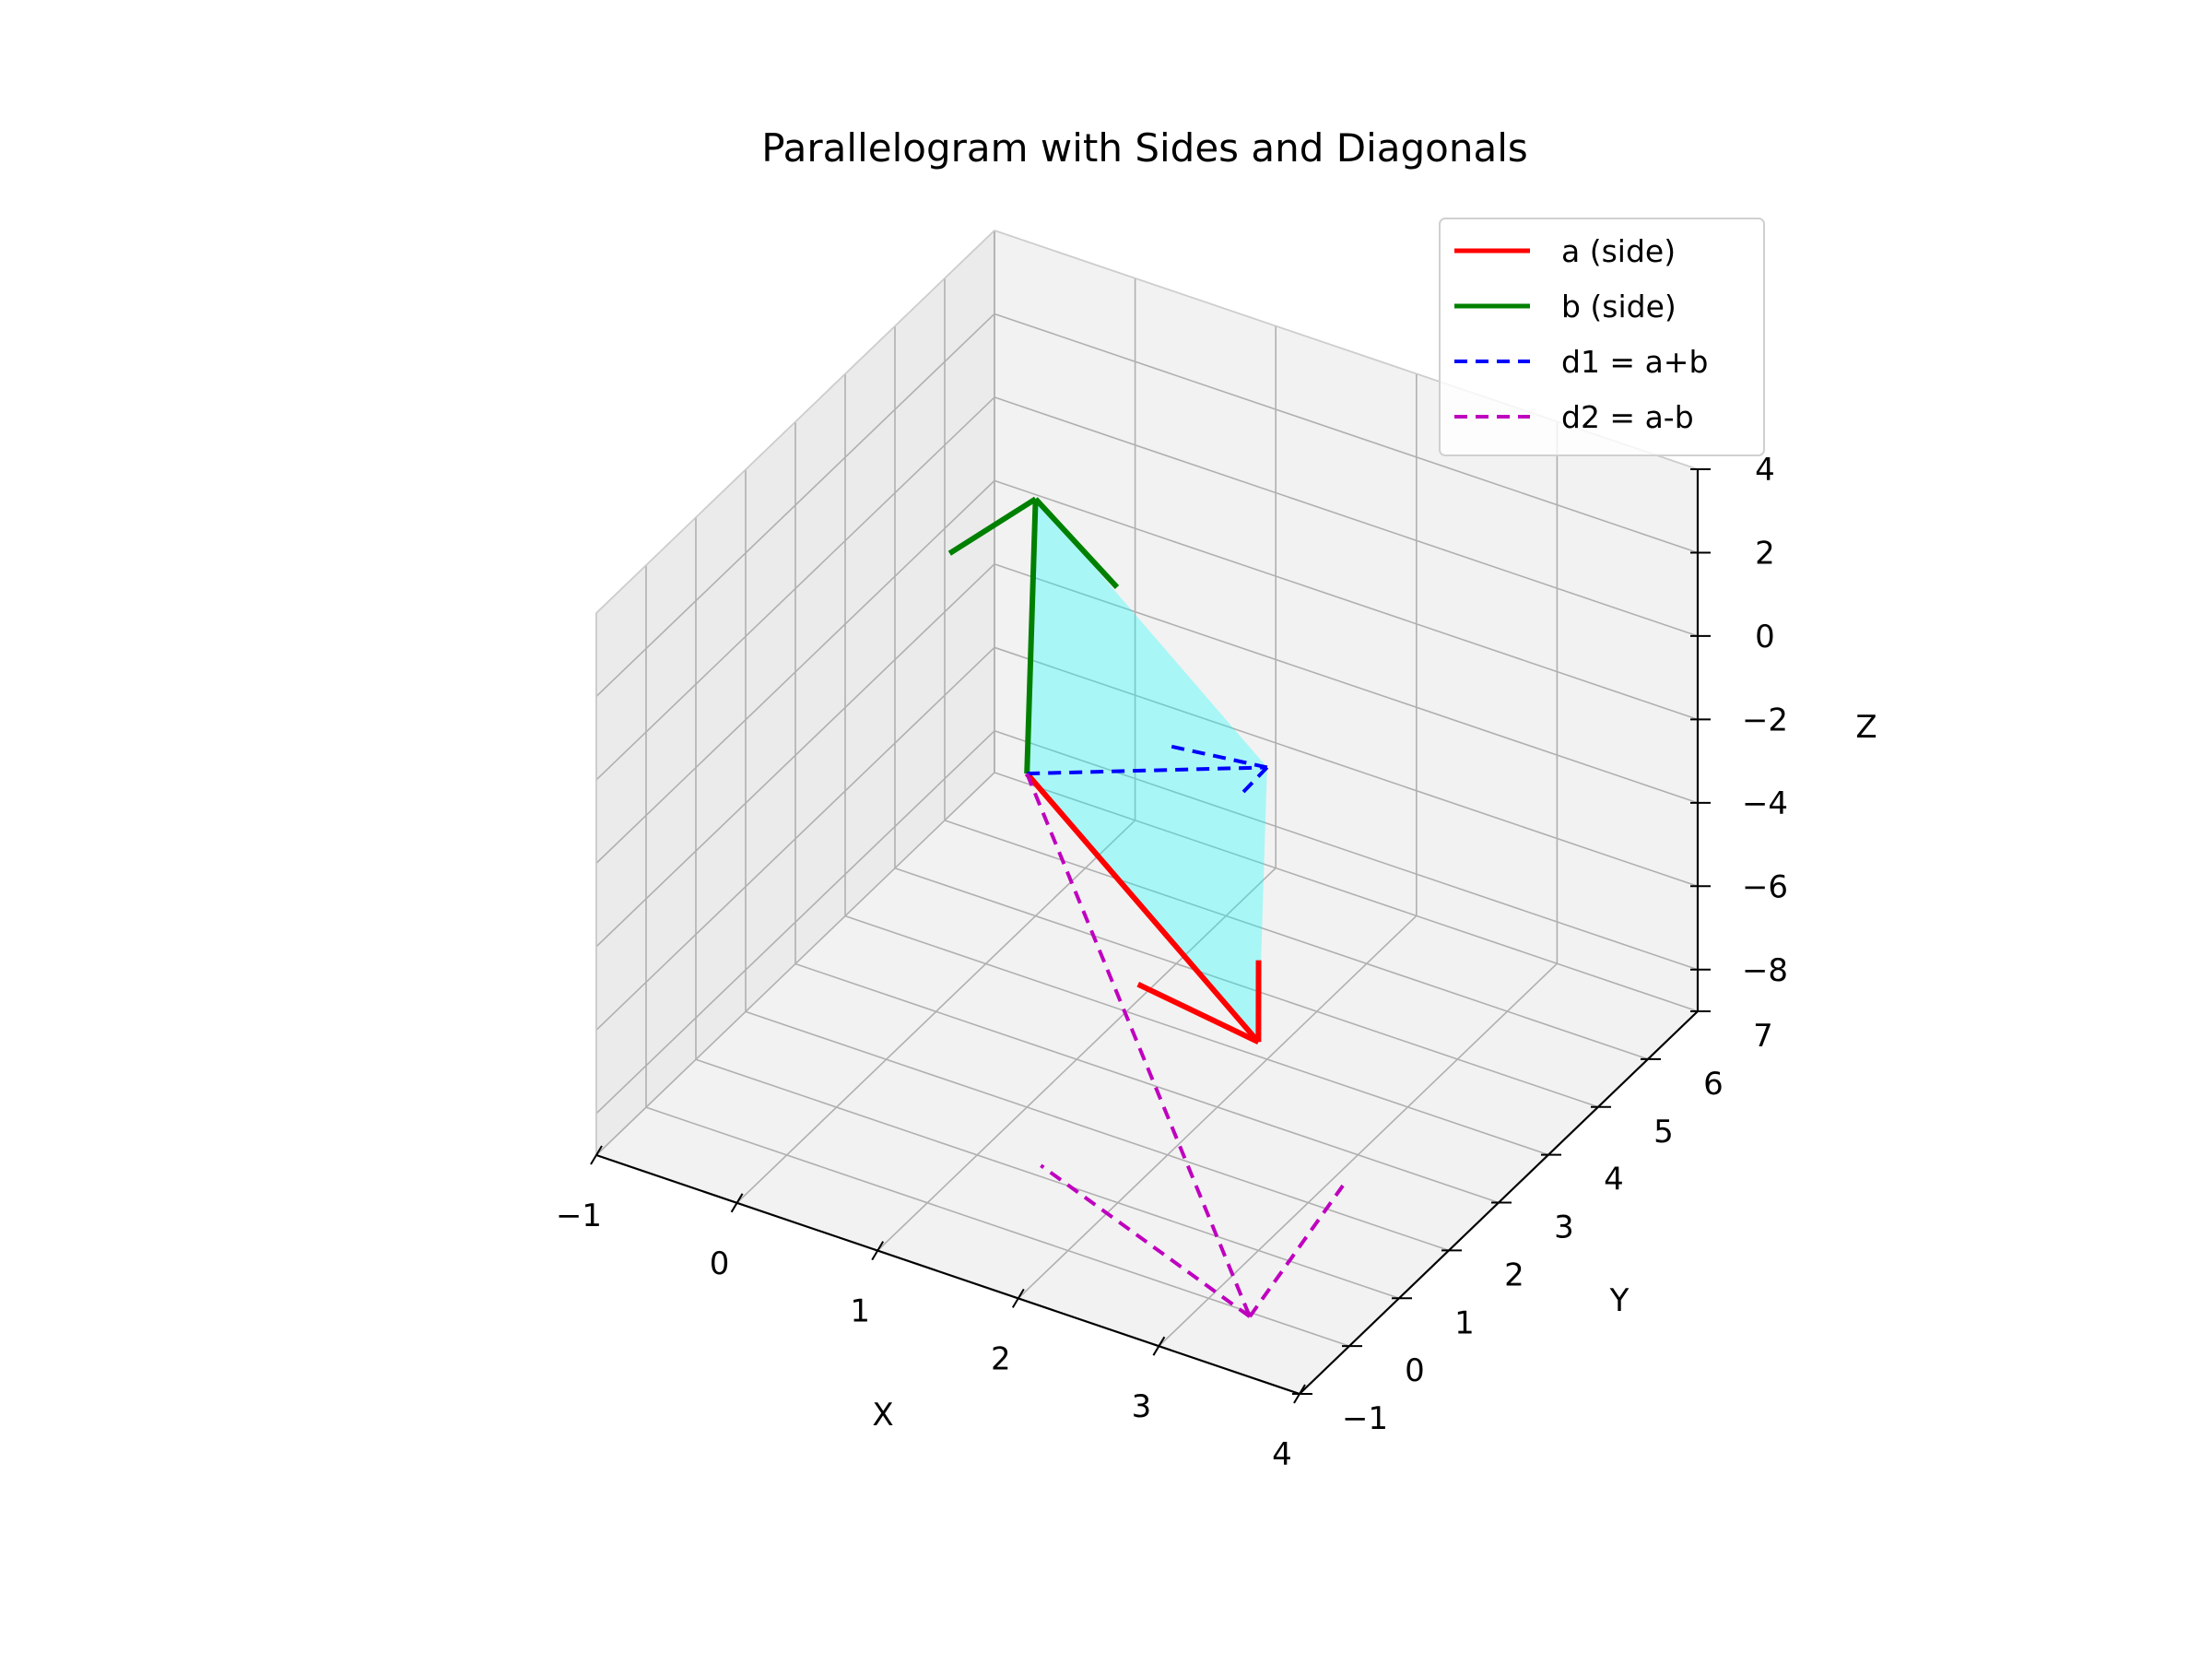 This screenshot has width=2212, height=1664. Describe the element at coordinates (1365, 1418) in the screenshot. I see `y-tick-label: −1` at that location.